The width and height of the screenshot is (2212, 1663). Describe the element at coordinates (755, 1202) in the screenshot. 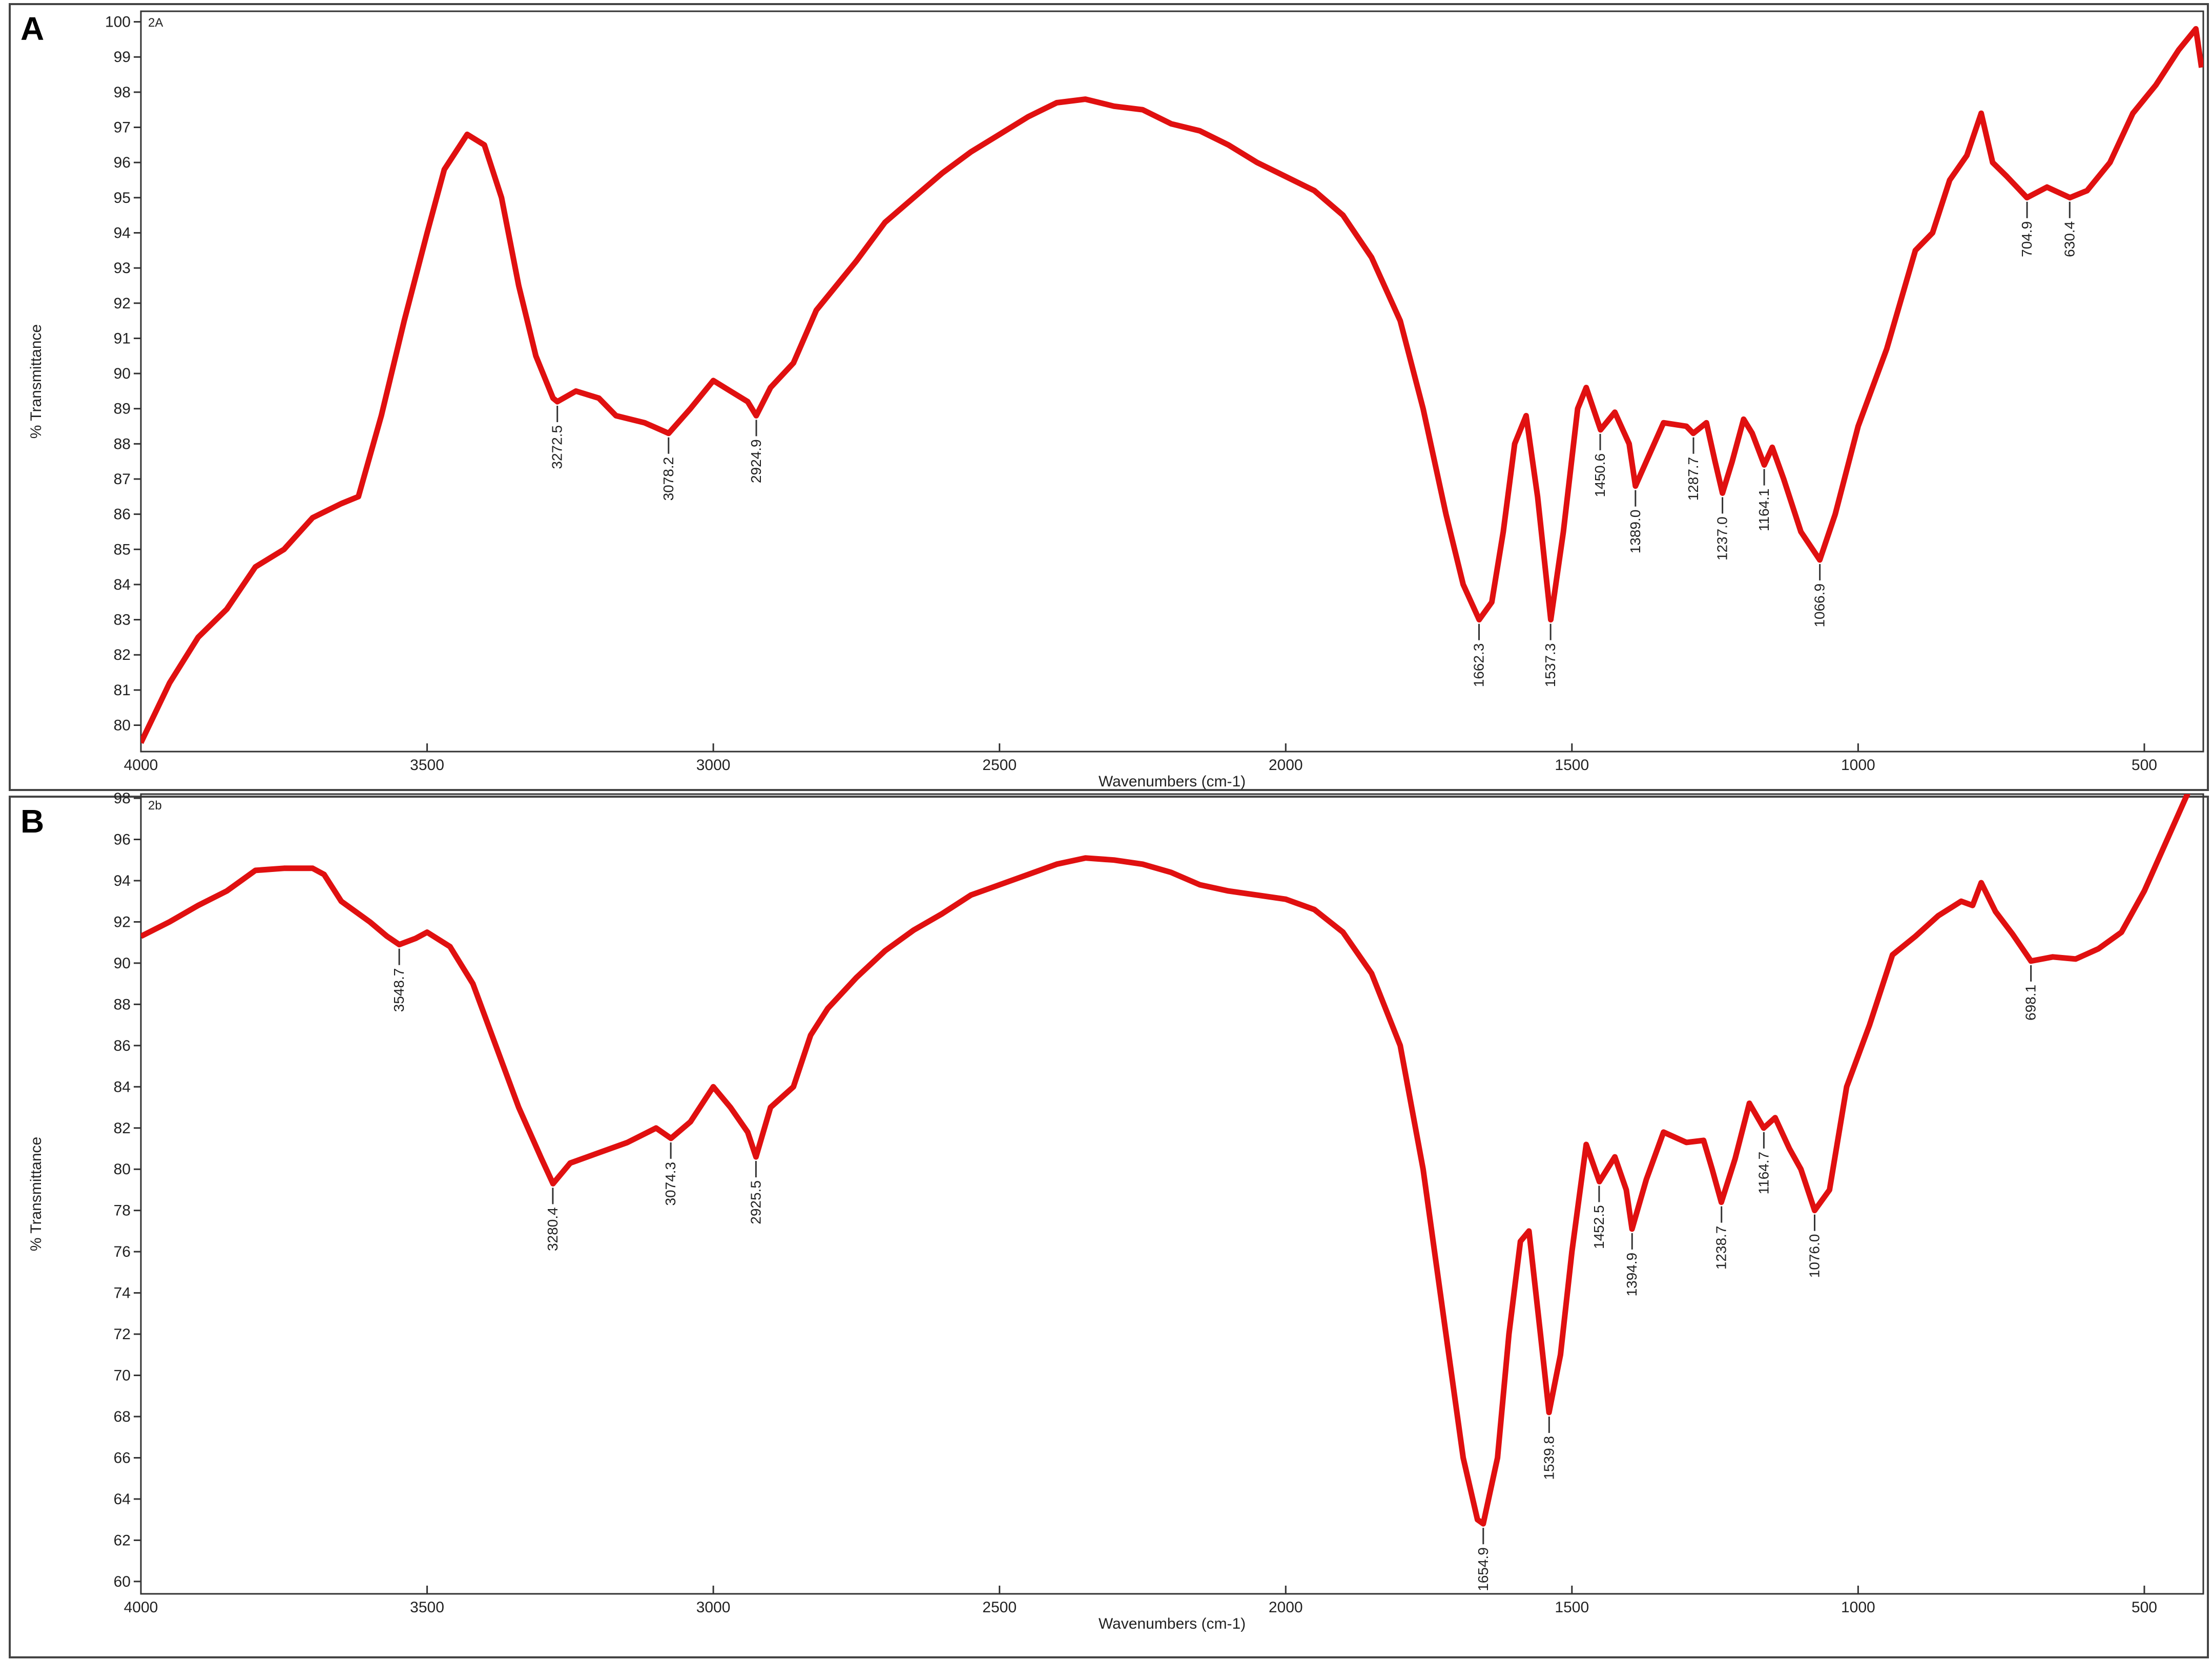

I see `peak-label: 2925.5` at that location.